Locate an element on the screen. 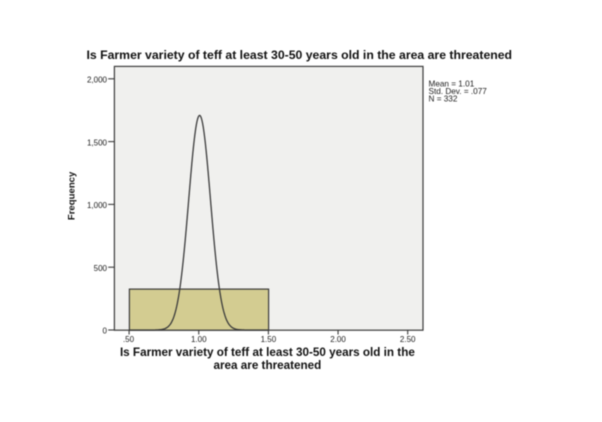  svg-text: 1.50 is located at coordinates (269, 339).